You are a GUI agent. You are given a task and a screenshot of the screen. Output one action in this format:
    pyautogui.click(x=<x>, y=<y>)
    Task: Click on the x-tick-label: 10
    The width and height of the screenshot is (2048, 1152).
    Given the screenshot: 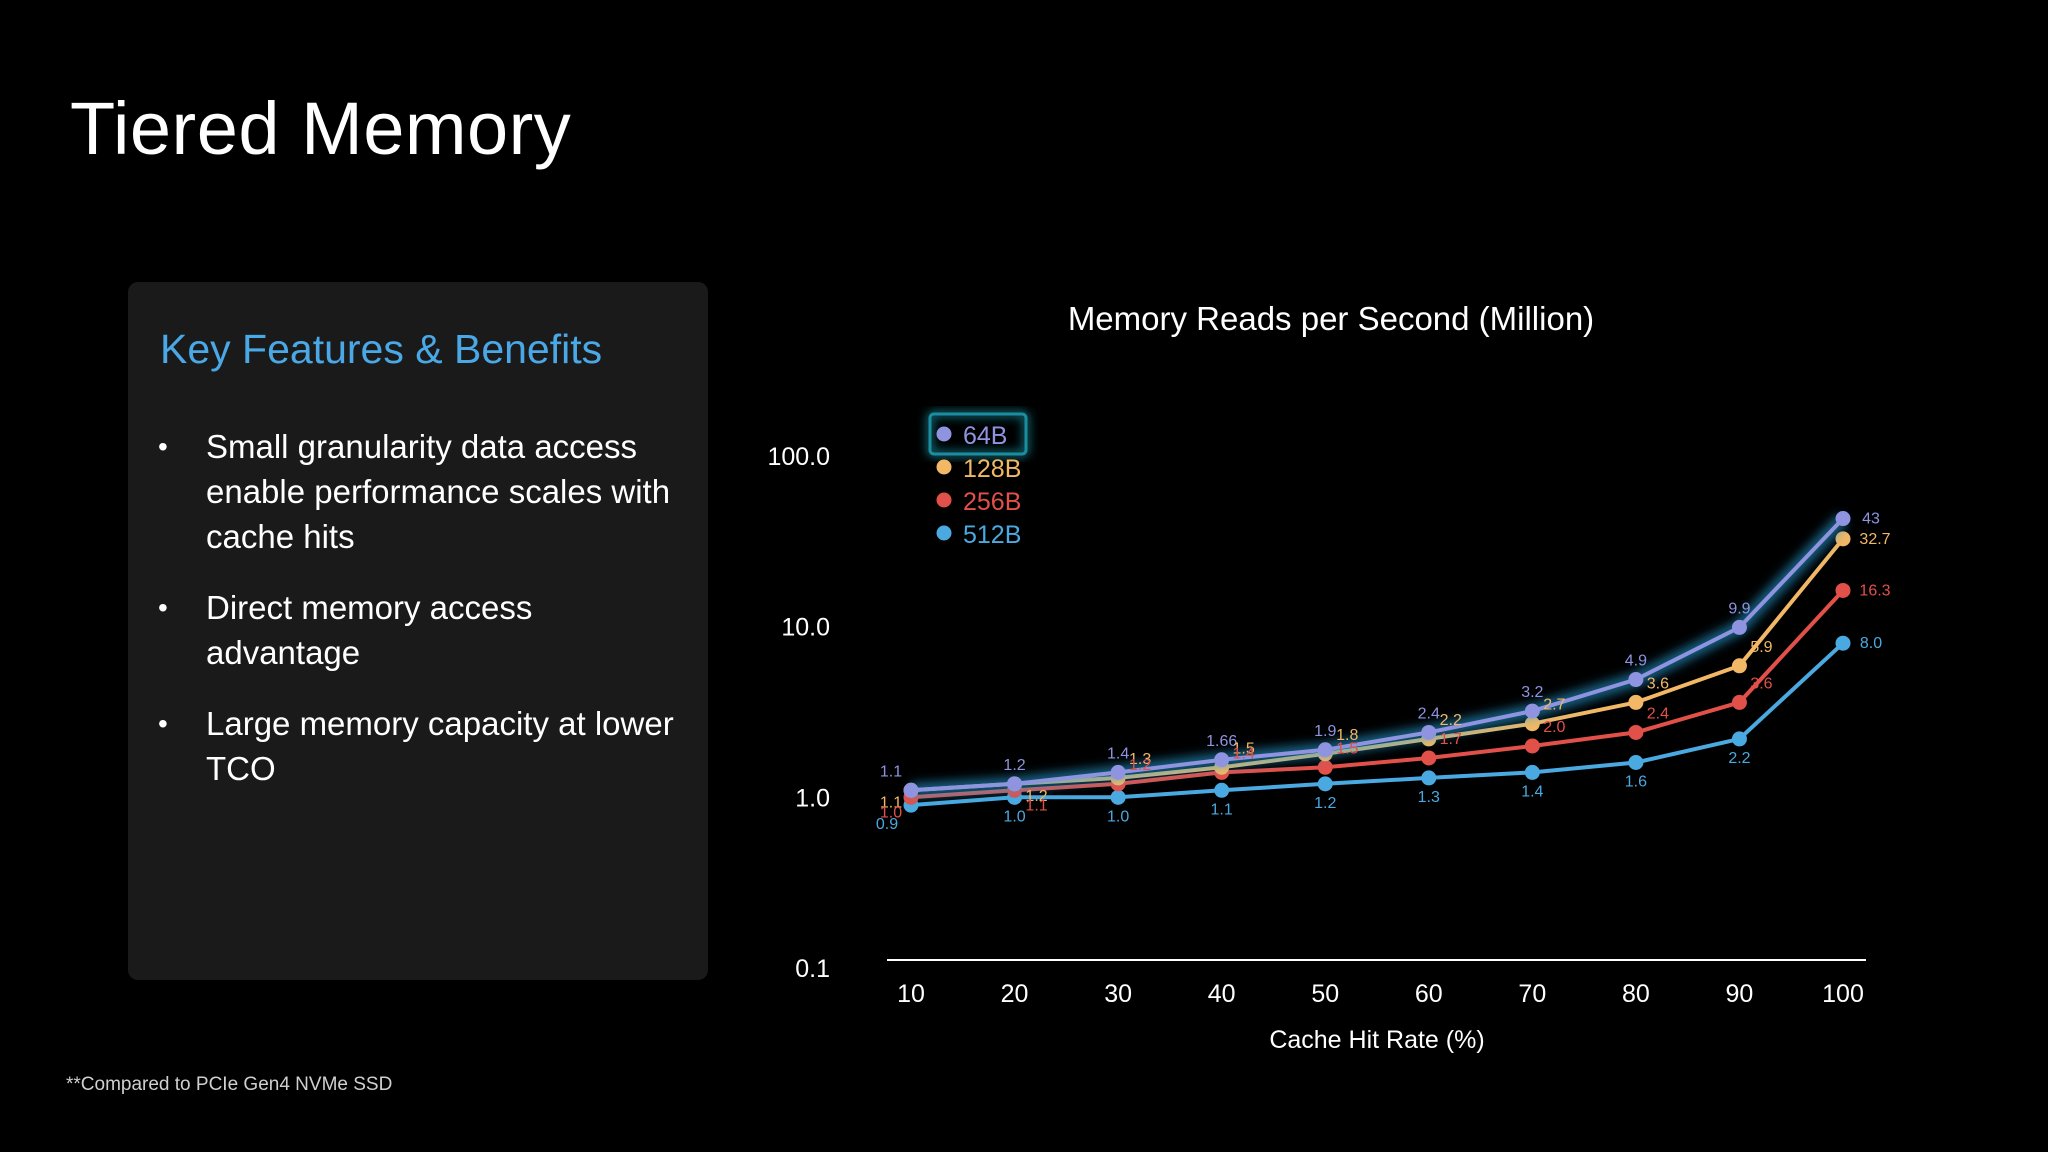 What is the action you would take?
    pyautogui.click(x=911, y=994)
    